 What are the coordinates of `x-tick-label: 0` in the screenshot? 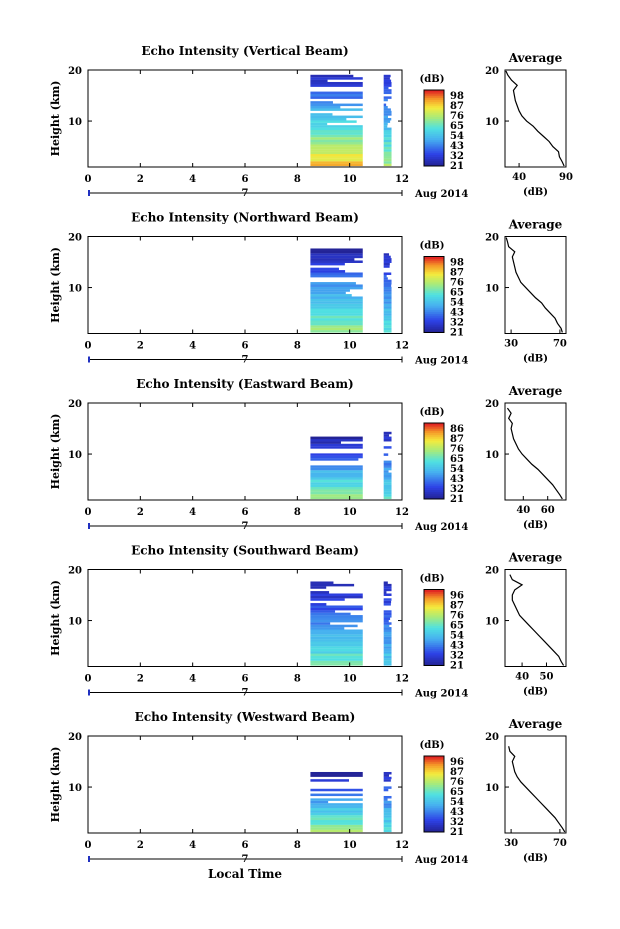 It's located at (88, 512).